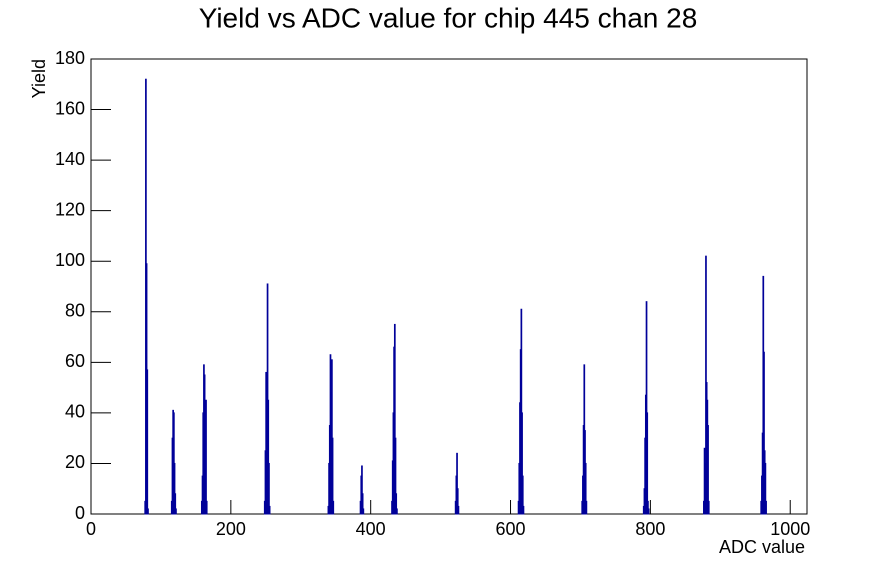  What do you see at coordinates (650, 529) in the screenshot?
I see `x-tick-label: 800` at bounding box center [650, 529].